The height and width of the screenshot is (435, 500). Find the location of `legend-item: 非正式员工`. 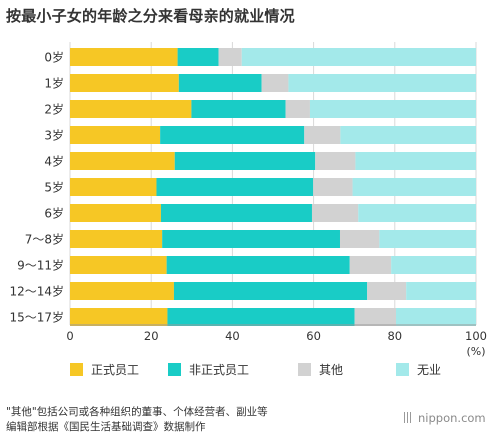

legend-item: 非正式员工 is located at coordinates (208, 369).